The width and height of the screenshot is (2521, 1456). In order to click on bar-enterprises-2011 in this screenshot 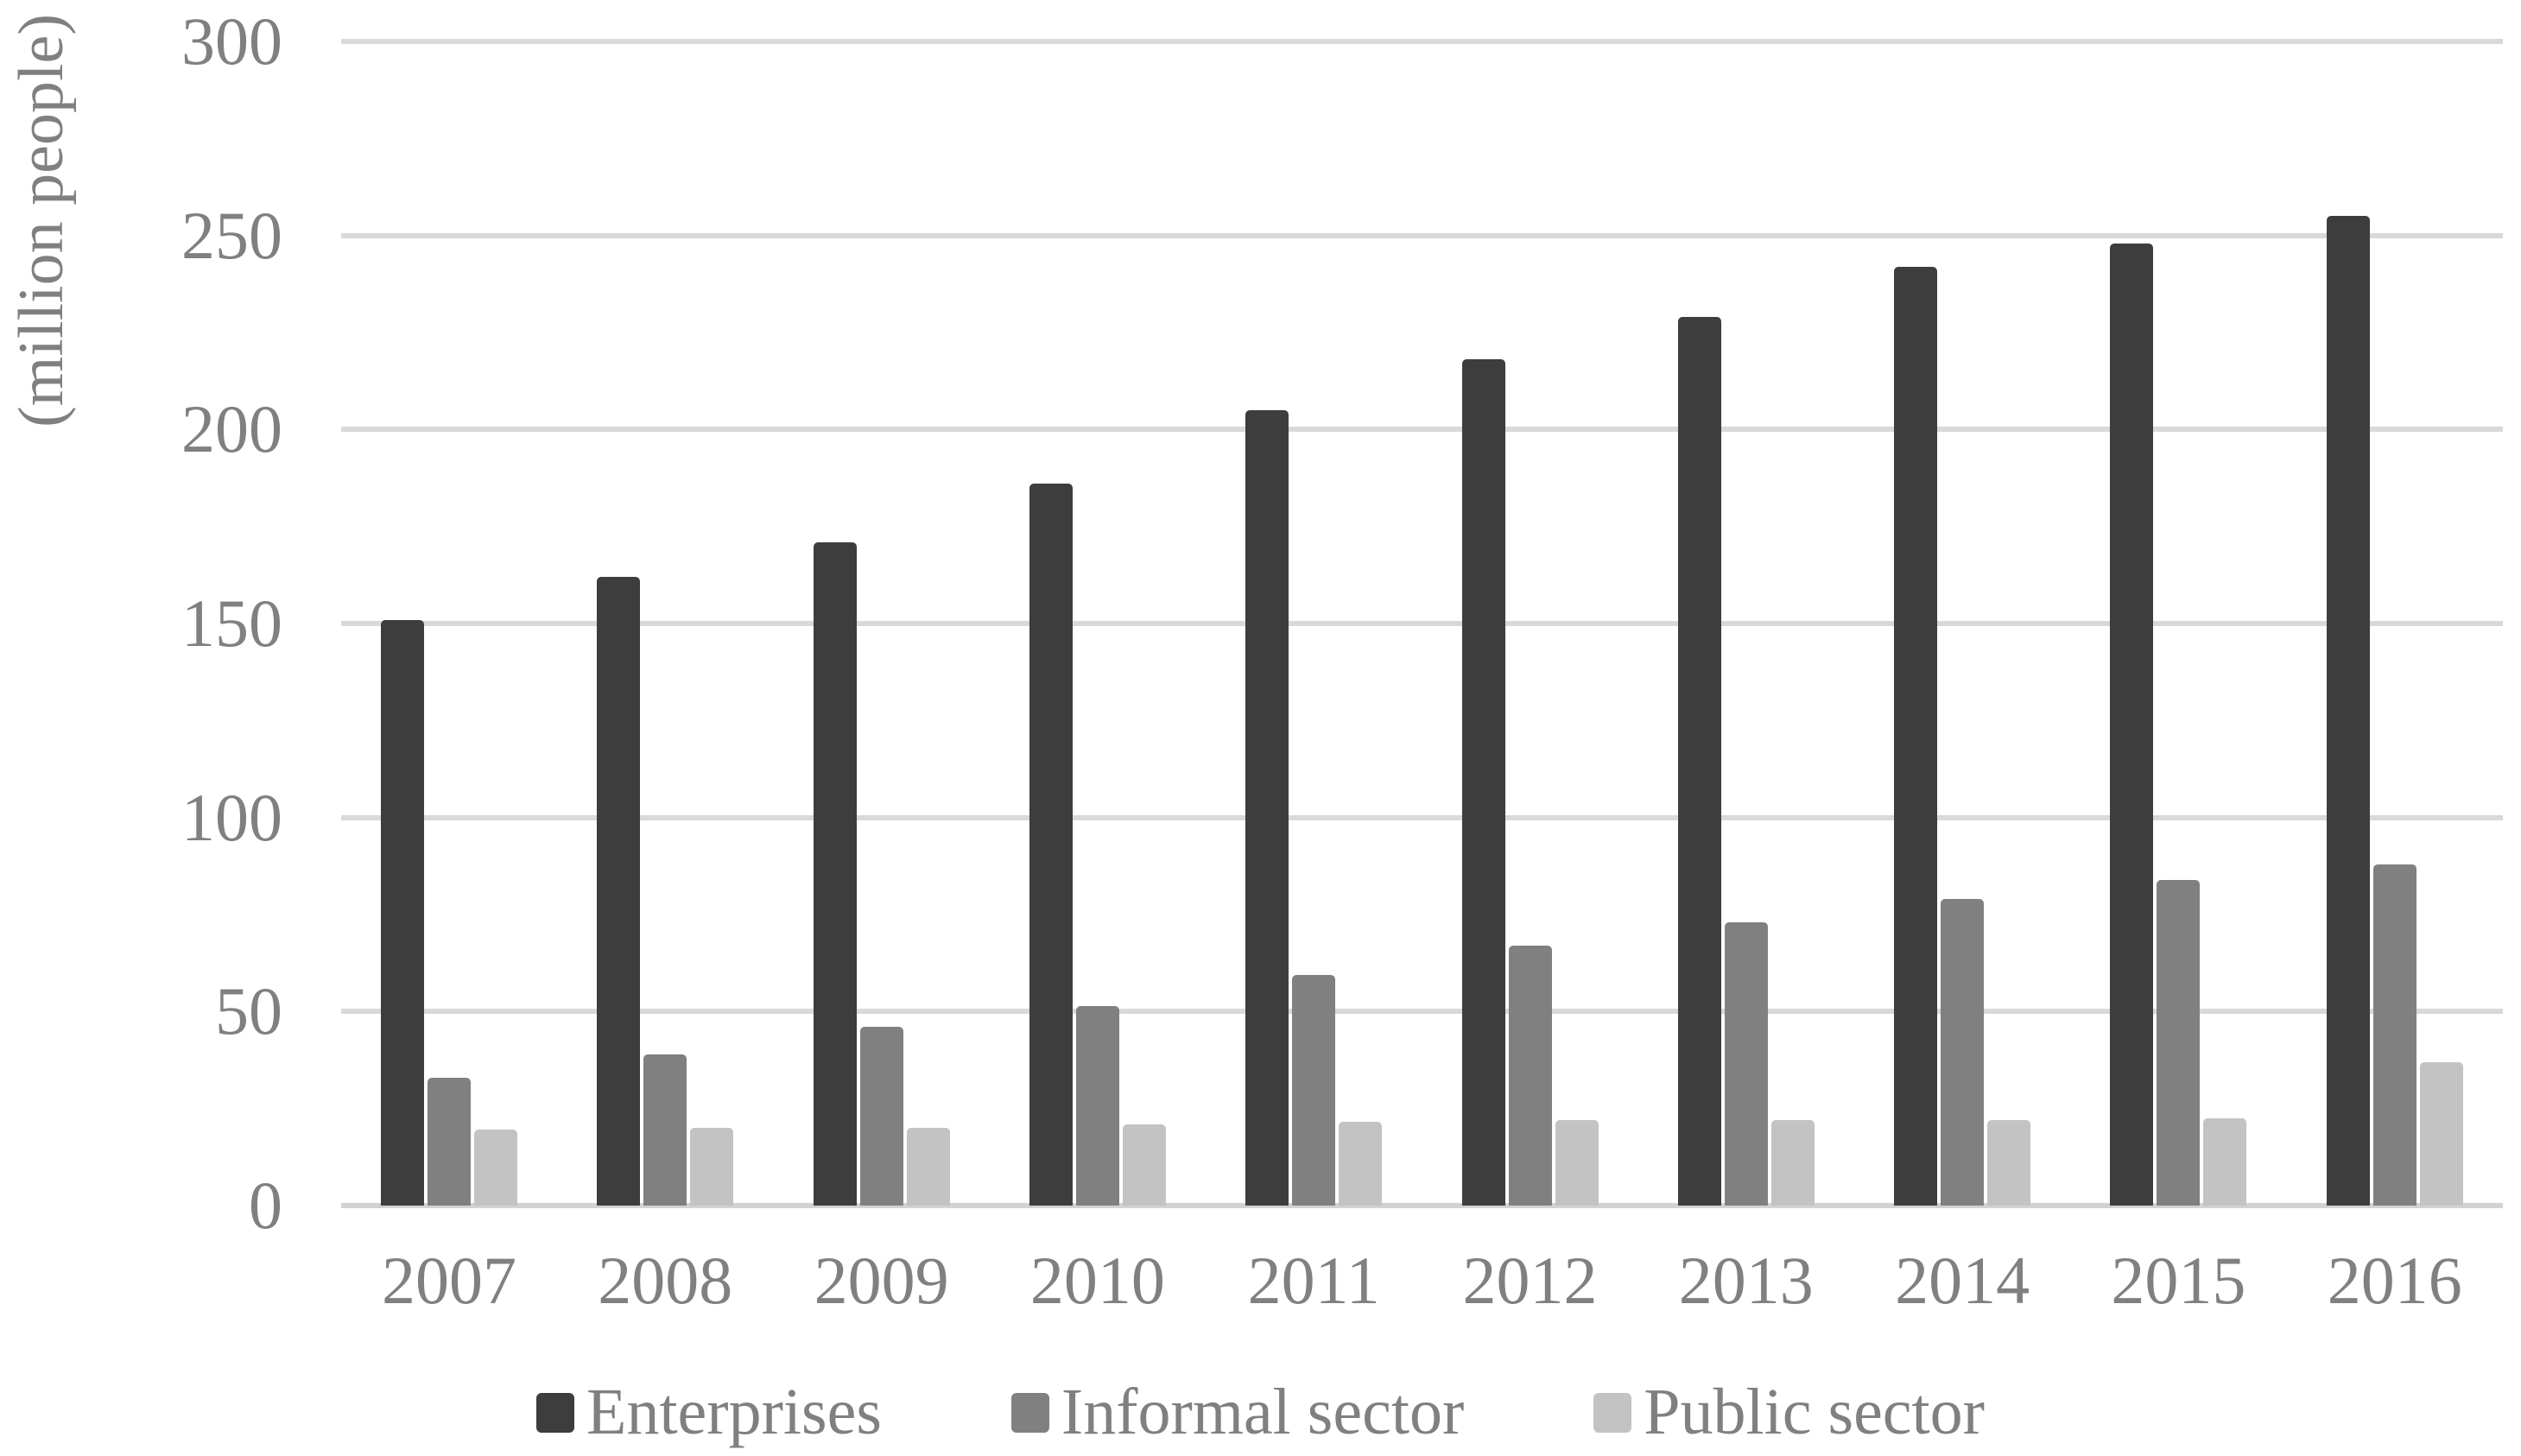, I will do `click(1267, 807)`.